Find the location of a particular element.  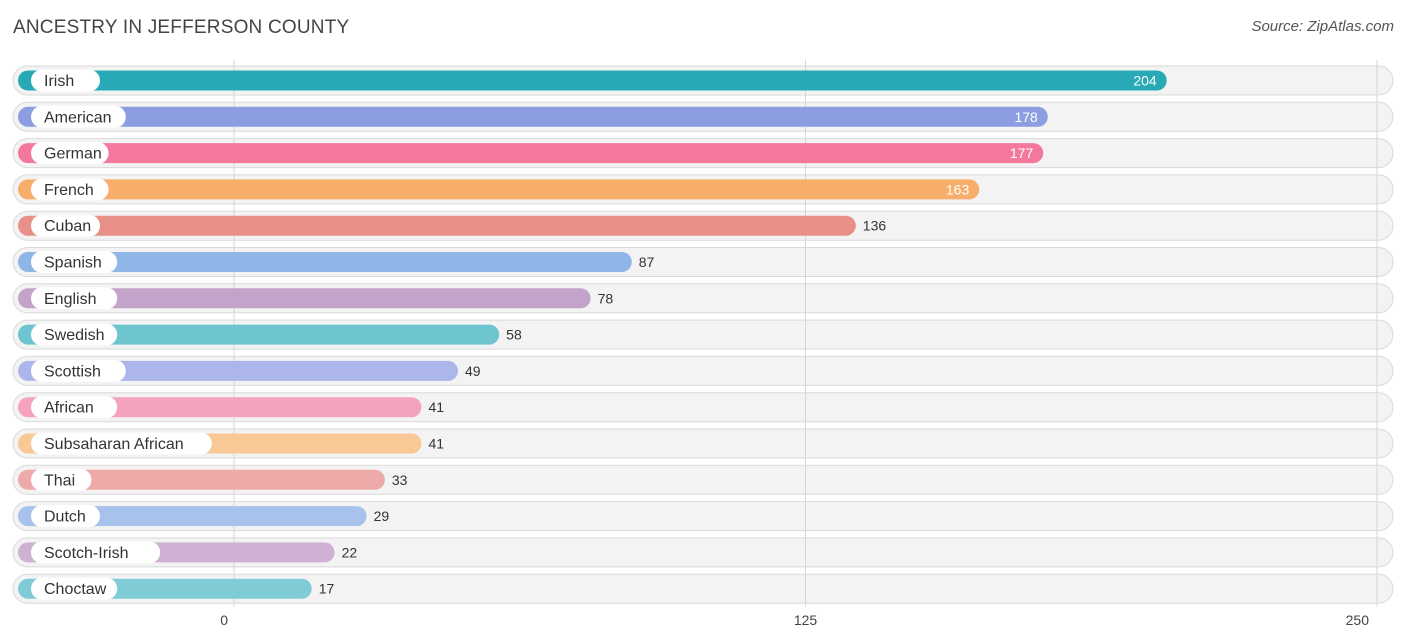

bar-group: Thai 33 is located at coordinates (213, 479).